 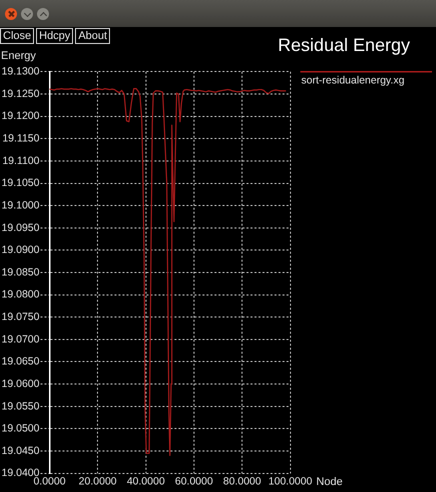 What do you see at coordinates (17, 36) in the screenshot?
I see `button: Close` at bounding box center [17, 36].